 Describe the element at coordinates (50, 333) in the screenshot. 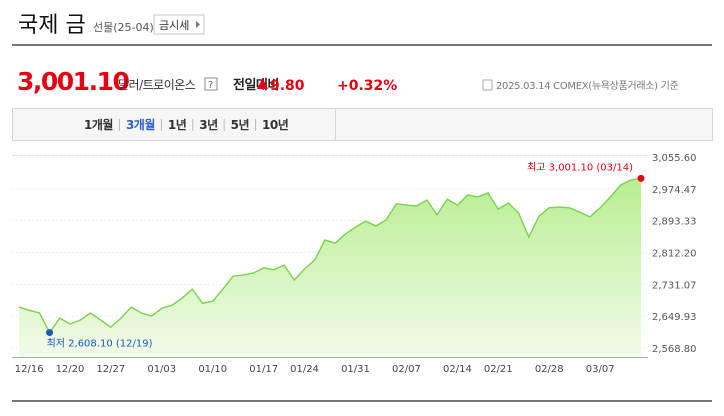

I see `low-marker` at that location.